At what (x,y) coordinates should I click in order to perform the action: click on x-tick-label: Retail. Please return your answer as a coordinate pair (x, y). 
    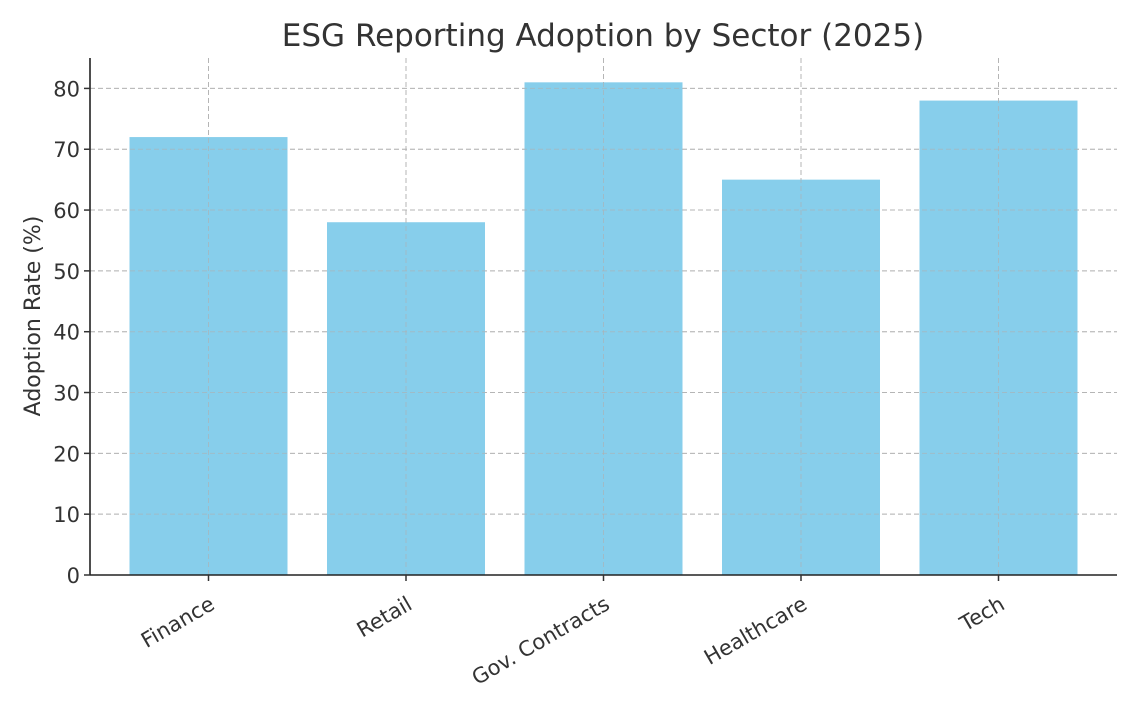
    Looking at the image, I should click on (384, 617).